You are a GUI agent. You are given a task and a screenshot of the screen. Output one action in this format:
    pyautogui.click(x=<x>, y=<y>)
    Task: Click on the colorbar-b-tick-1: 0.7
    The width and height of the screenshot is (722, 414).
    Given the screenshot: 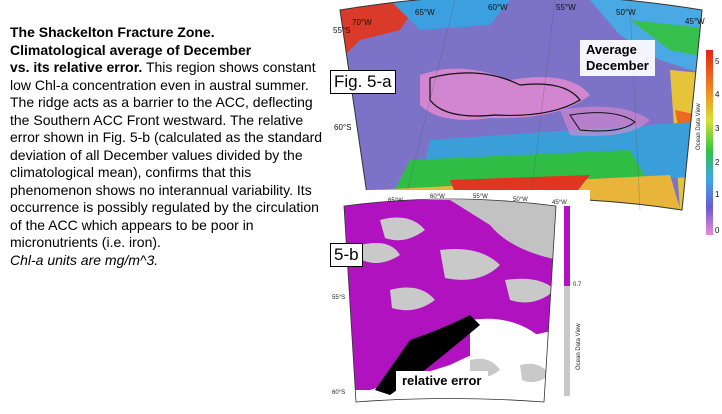 What is the action you would take?
    pyautogui.click(x=577, y=285)
    